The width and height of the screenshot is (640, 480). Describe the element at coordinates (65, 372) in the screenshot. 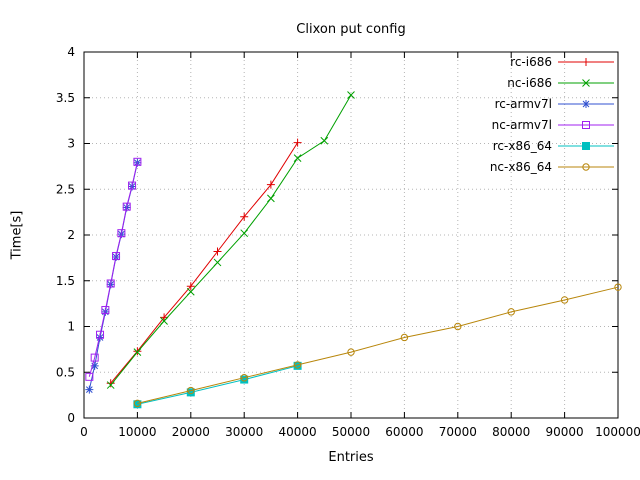

I see `y-tick-label: 0.5` at that location.